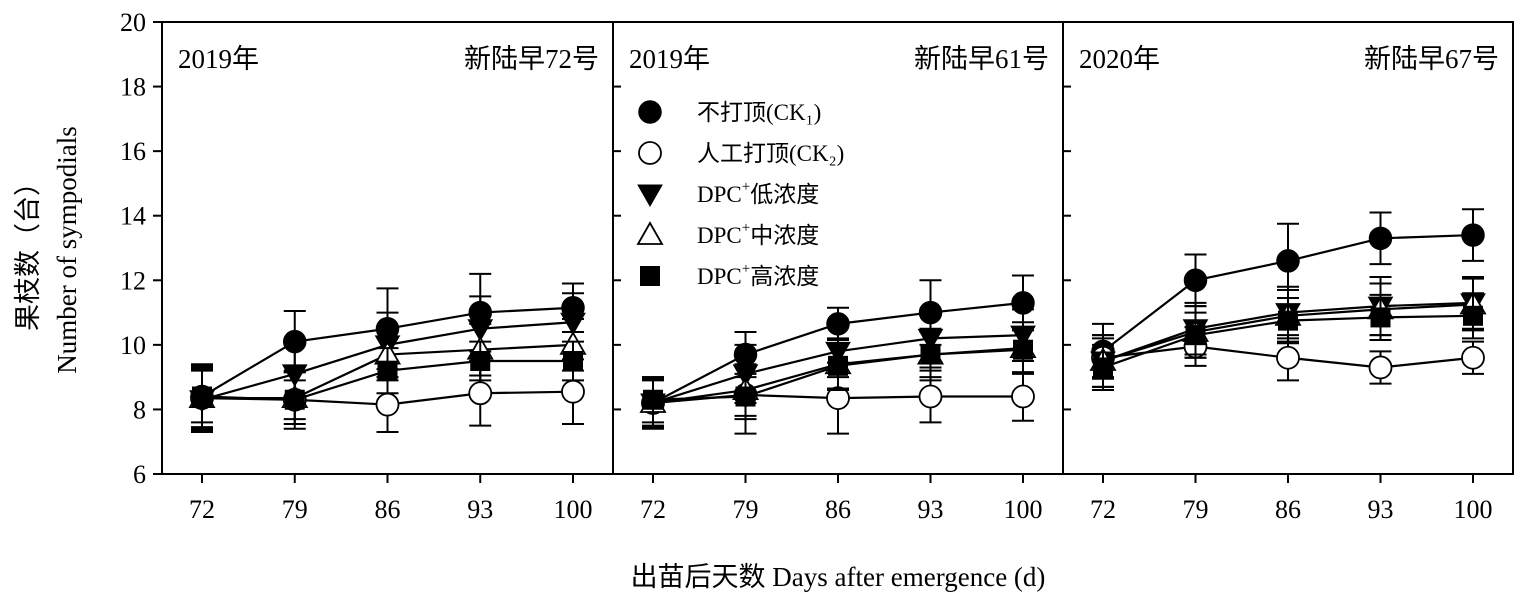  I want to click on legend-item: DPC+低浓度, so click(728, 193).